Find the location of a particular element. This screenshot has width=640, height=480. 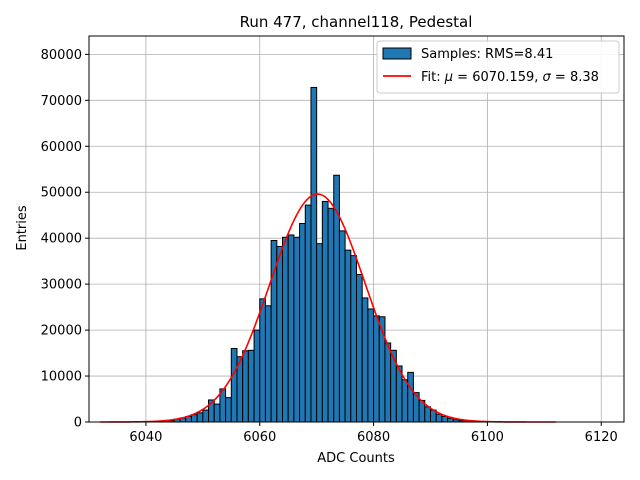

y-tick-label-4: 40000 is located at coordinates (61, 239).